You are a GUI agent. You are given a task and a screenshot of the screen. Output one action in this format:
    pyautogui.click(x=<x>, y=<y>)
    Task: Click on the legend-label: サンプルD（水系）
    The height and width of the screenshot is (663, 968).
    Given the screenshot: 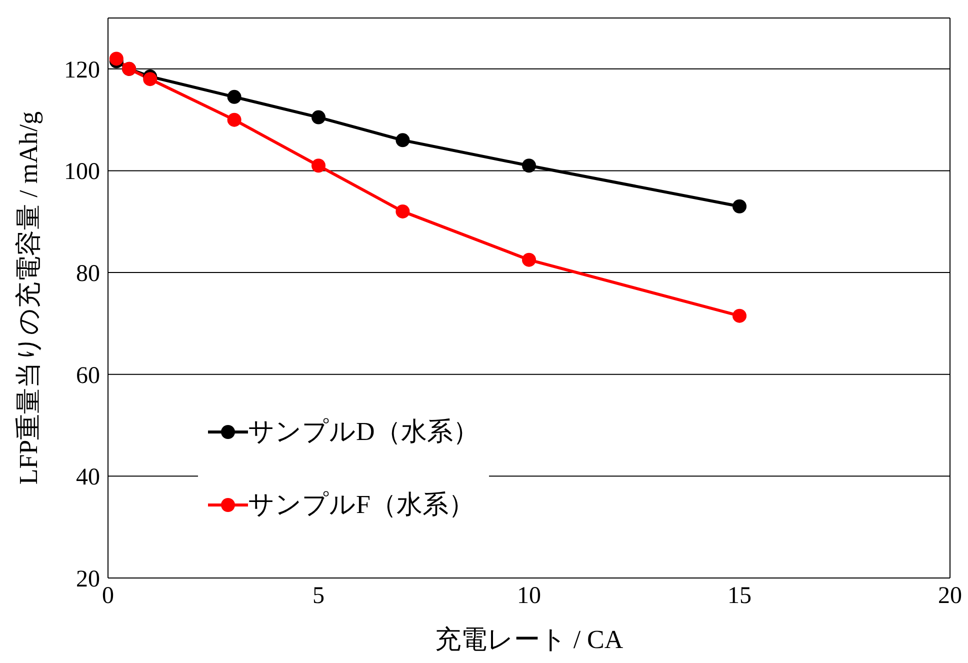 What is the action you would take?
    pyautogui.click(x=363, y=432)
    